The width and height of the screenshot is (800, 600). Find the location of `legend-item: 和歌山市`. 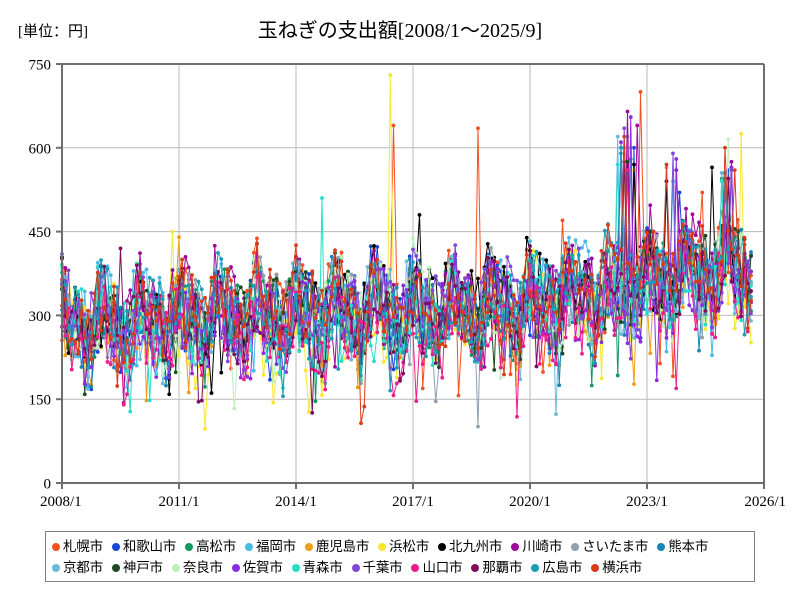

legend-item: 和歌山市 is located at coordinates (143, 547).